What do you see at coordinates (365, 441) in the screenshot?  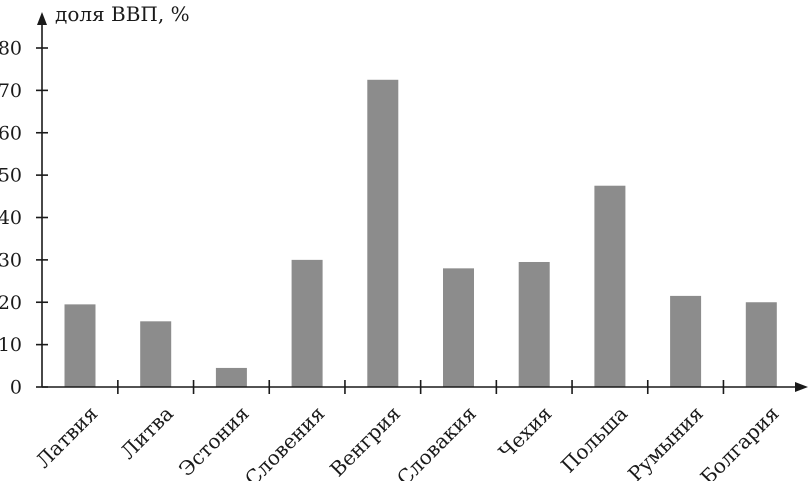 I see `x-category-label: Венгрия` at bounding box center [365, 441].